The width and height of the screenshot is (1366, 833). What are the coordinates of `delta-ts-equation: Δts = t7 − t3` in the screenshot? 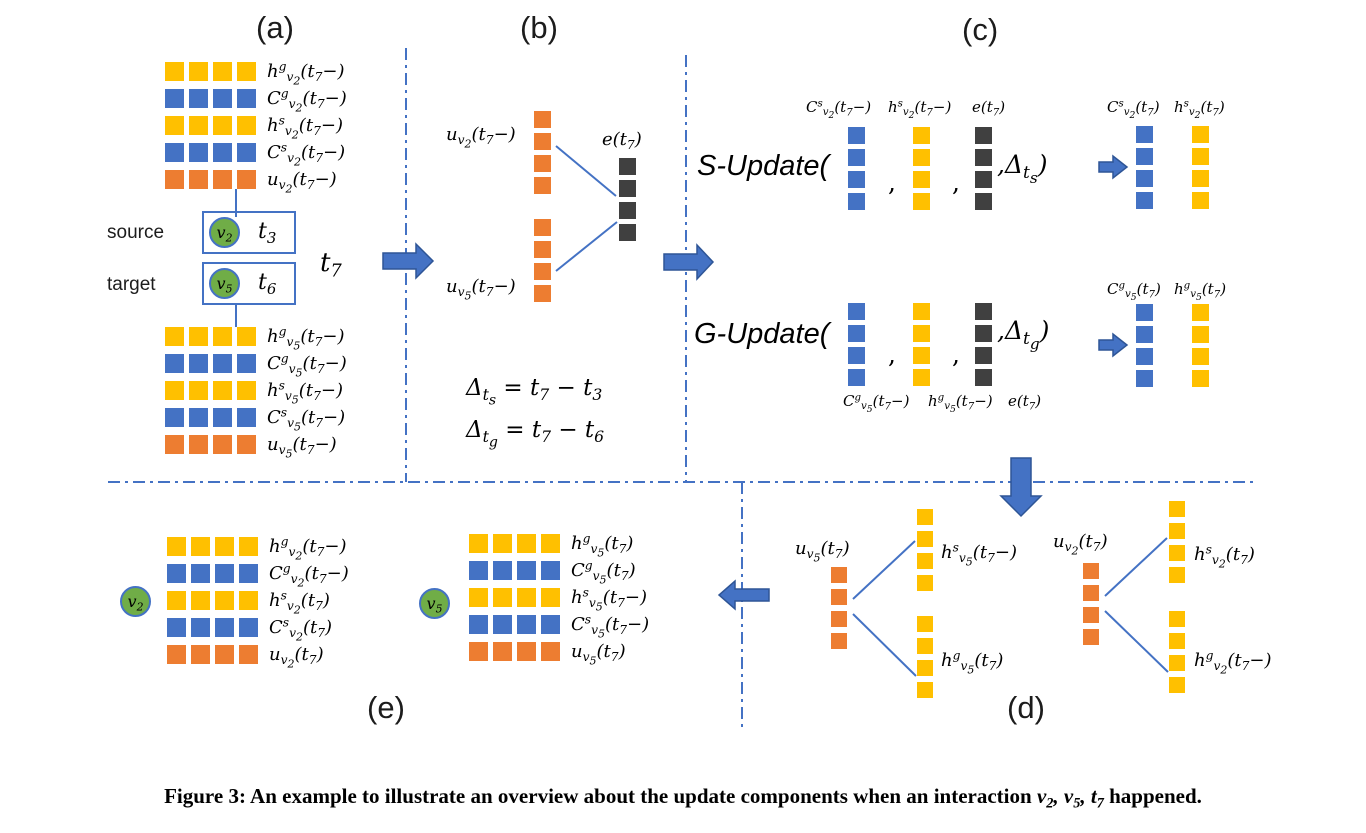 It's located at (534, 392).